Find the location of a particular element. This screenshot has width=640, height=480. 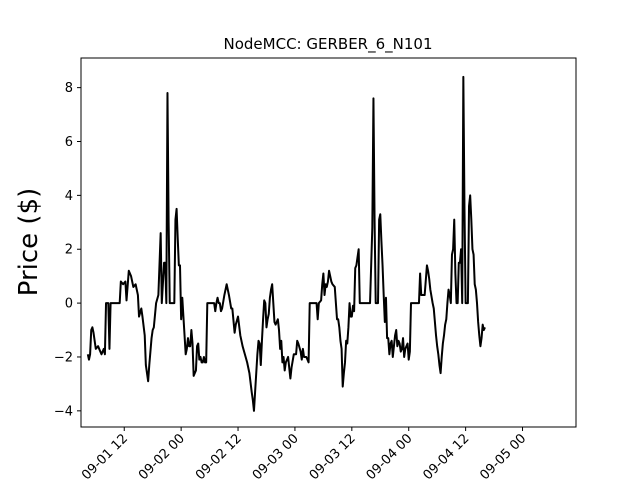

y-tick-label: 6 is located at coordinates (69, 142).